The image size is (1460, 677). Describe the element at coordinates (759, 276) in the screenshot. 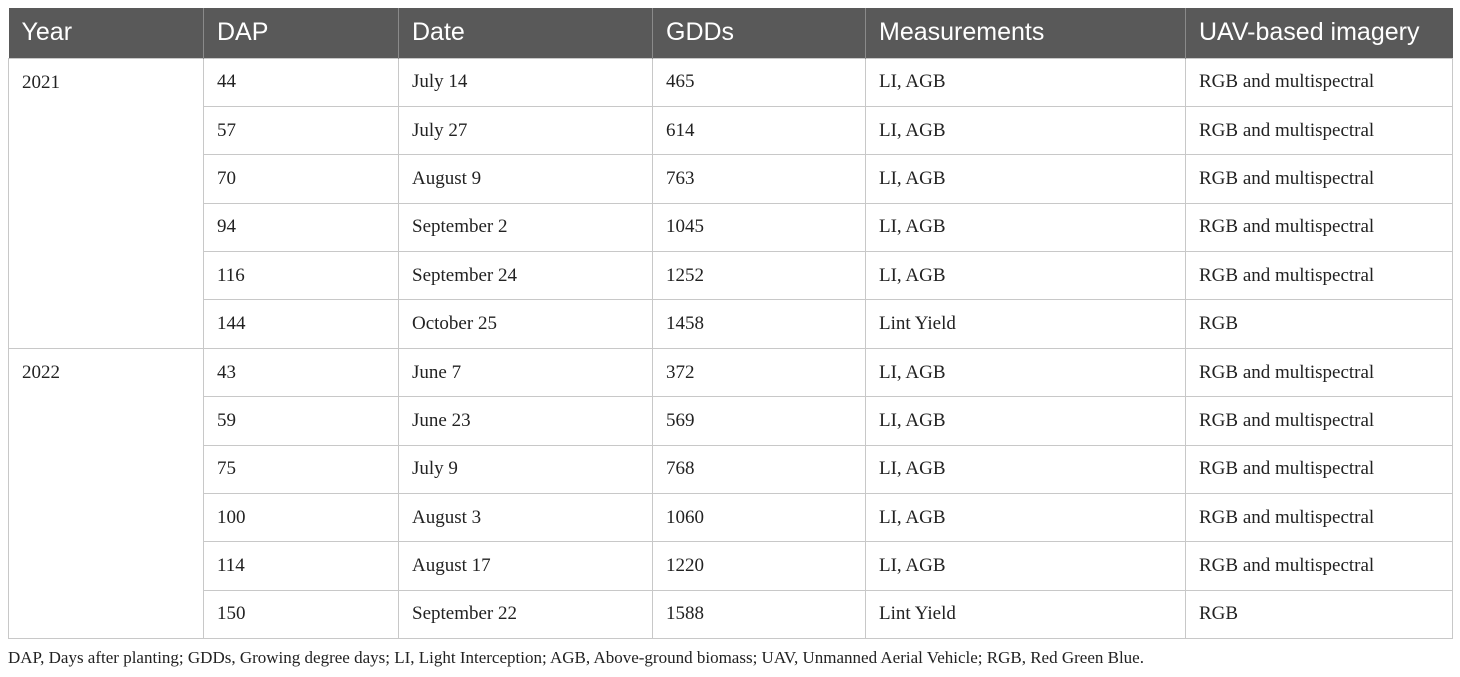

I see `gdds-cell: 1252` at that location.